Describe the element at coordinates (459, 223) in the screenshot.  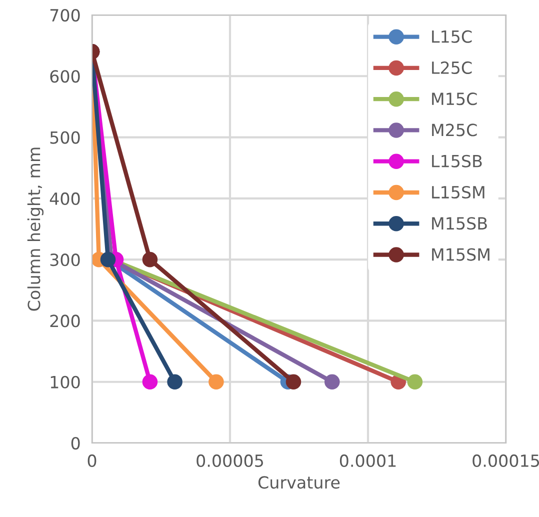
I see `legend-label: M15SB` at that location.